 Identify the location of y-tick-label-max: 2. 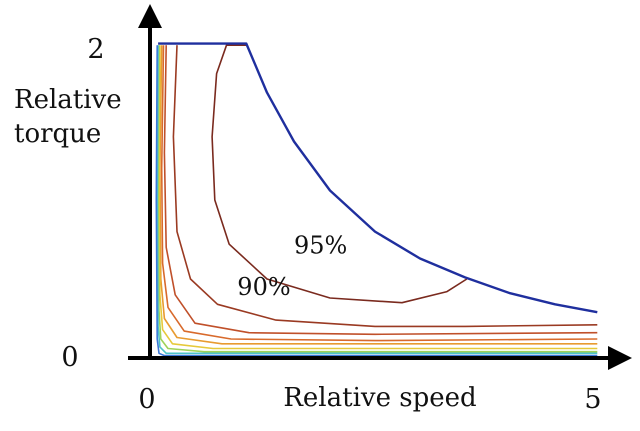
(95, 49).